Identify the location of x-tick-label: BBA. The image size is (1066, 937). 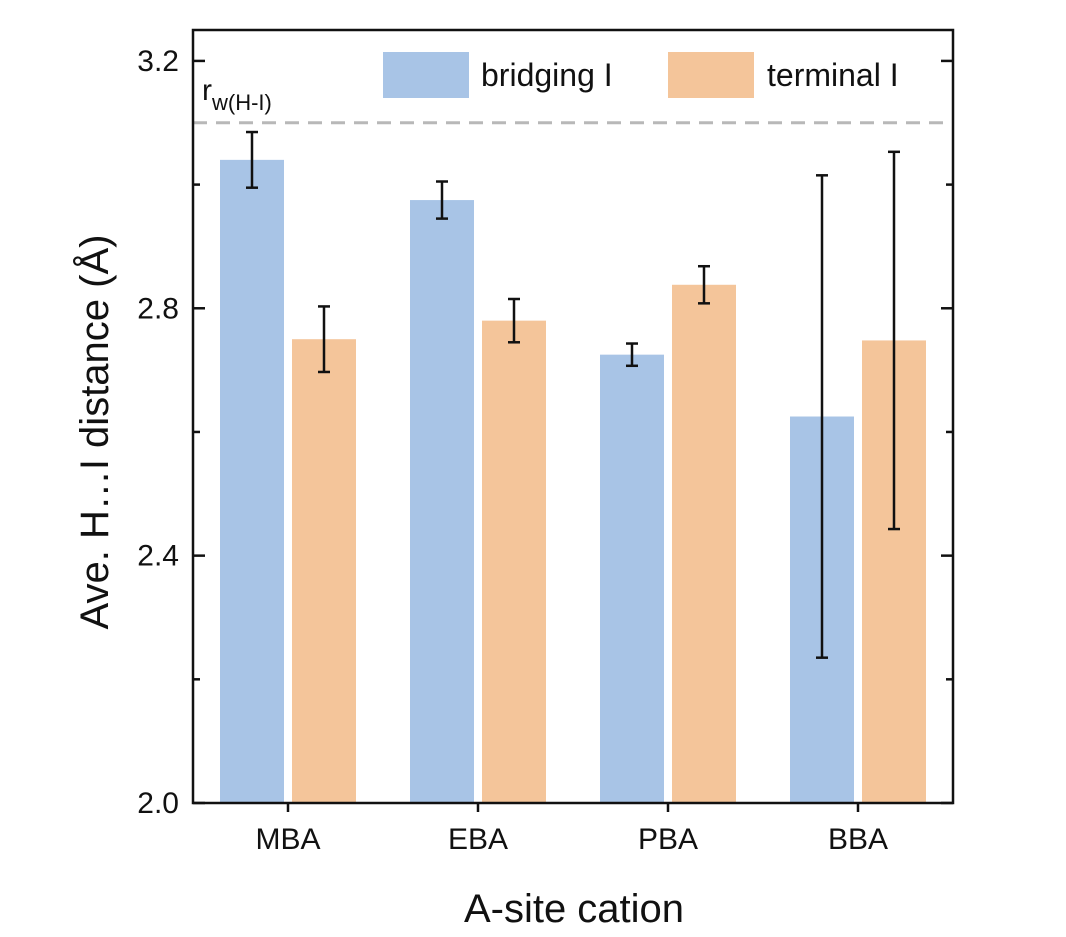
(858, 839).